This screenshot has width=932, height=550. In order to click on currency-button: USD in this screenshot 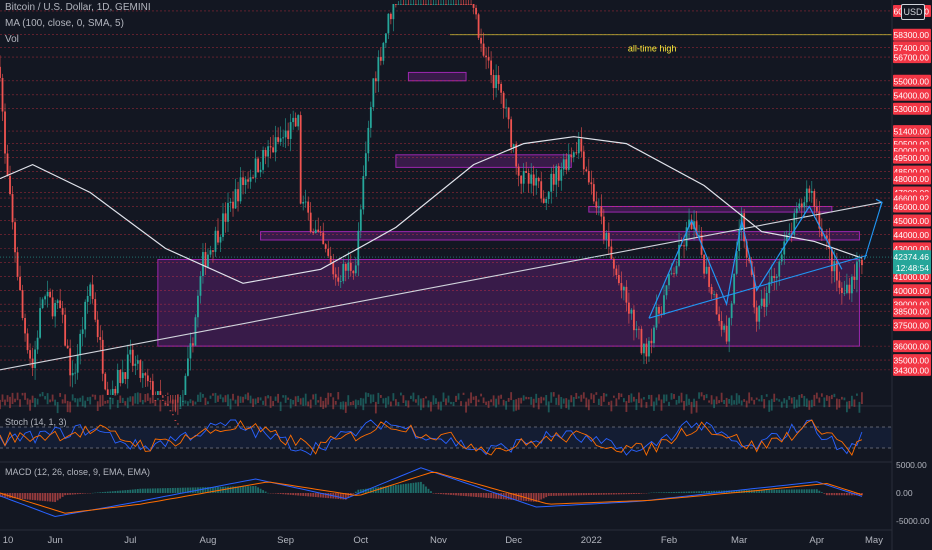, I will do `click(913, 12)`.